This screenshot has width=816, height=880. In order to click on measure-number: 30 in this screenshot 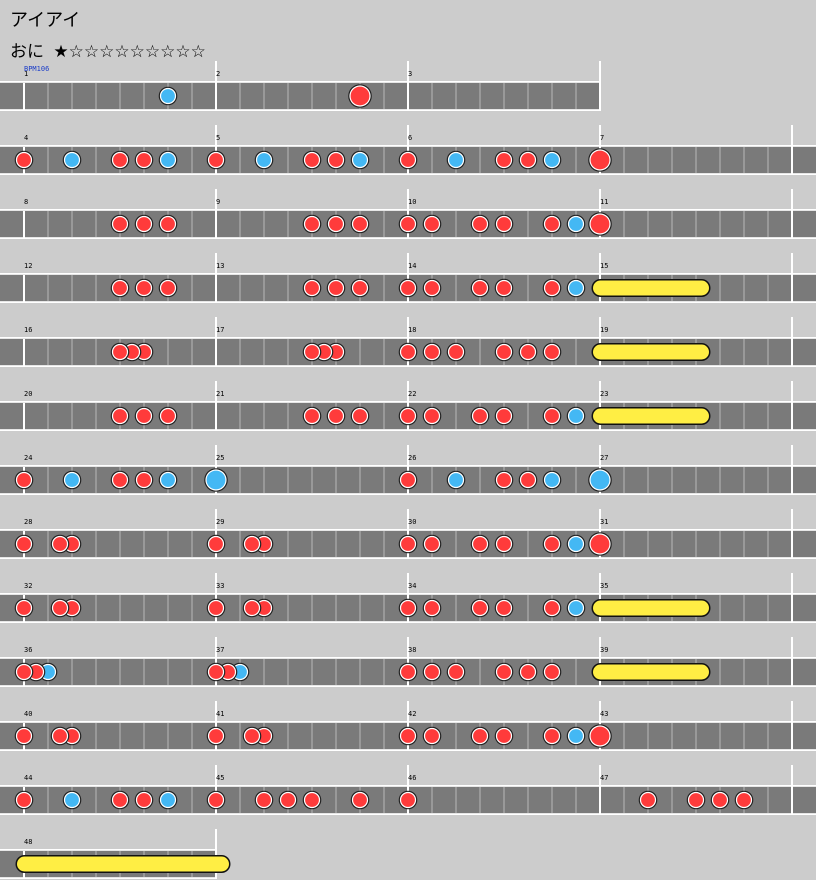, I will do `click(412, 522)`.